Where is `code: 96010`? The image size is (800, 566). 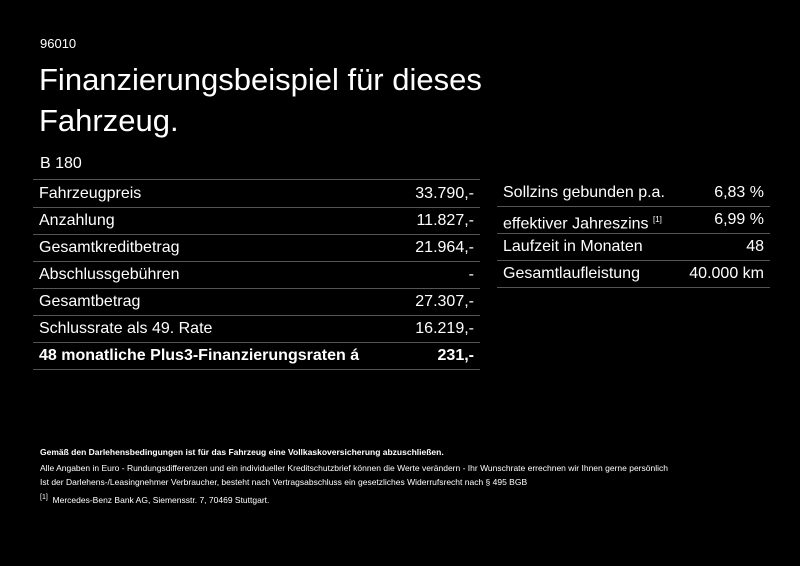
code: 96010 is located at coordinates (58, 43).